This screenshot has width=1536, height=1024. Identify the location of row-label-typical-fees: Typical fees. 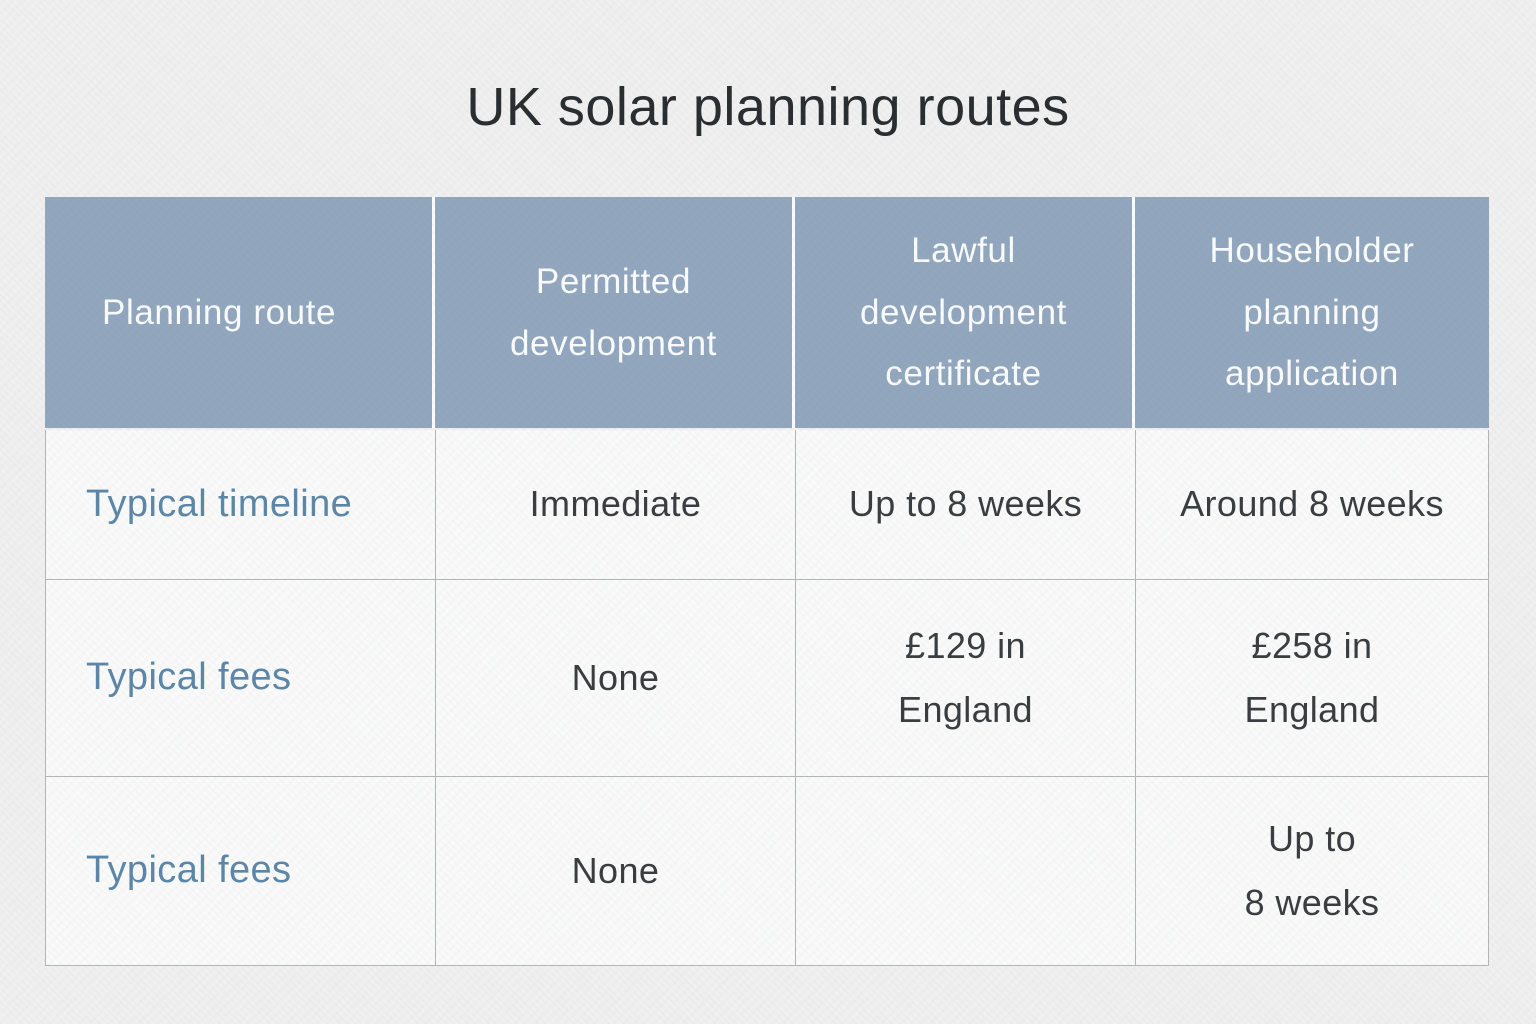
(241, 677).